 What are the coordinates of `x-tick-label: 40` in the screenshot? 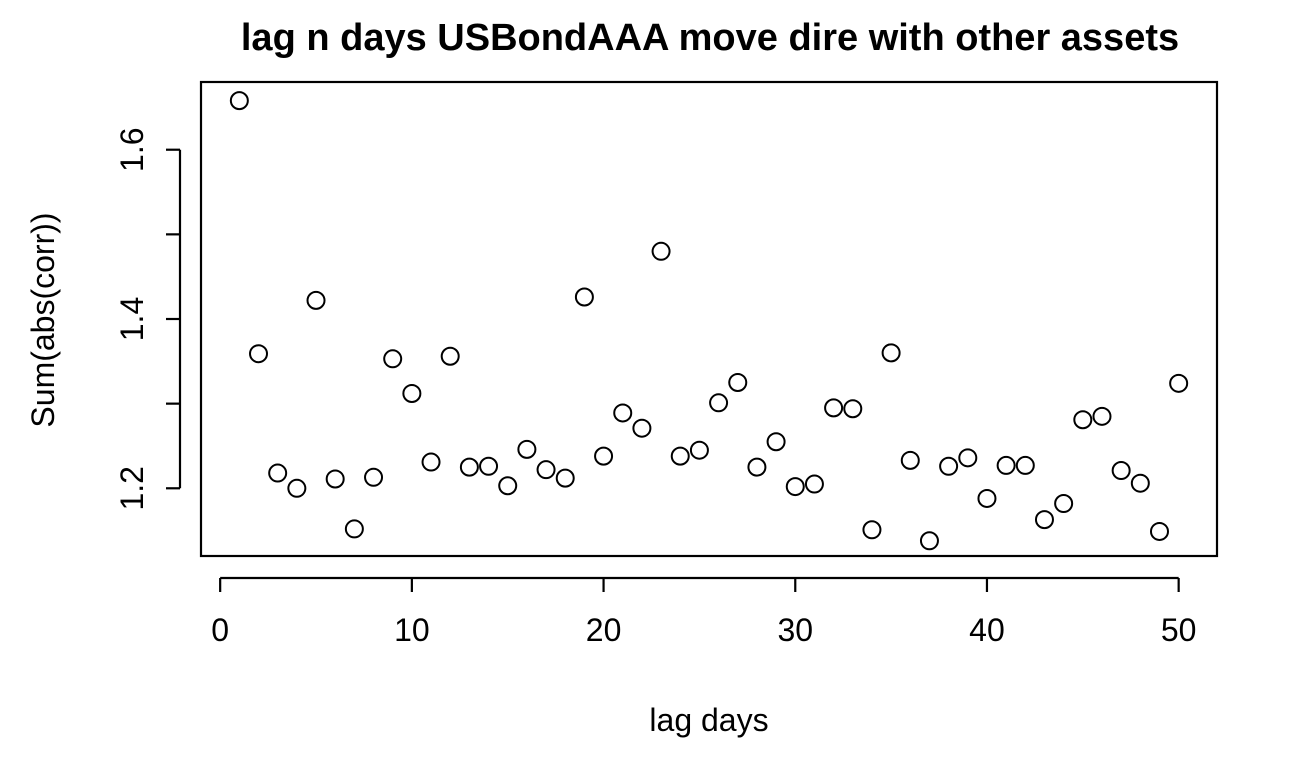 It's located at (987, 630).